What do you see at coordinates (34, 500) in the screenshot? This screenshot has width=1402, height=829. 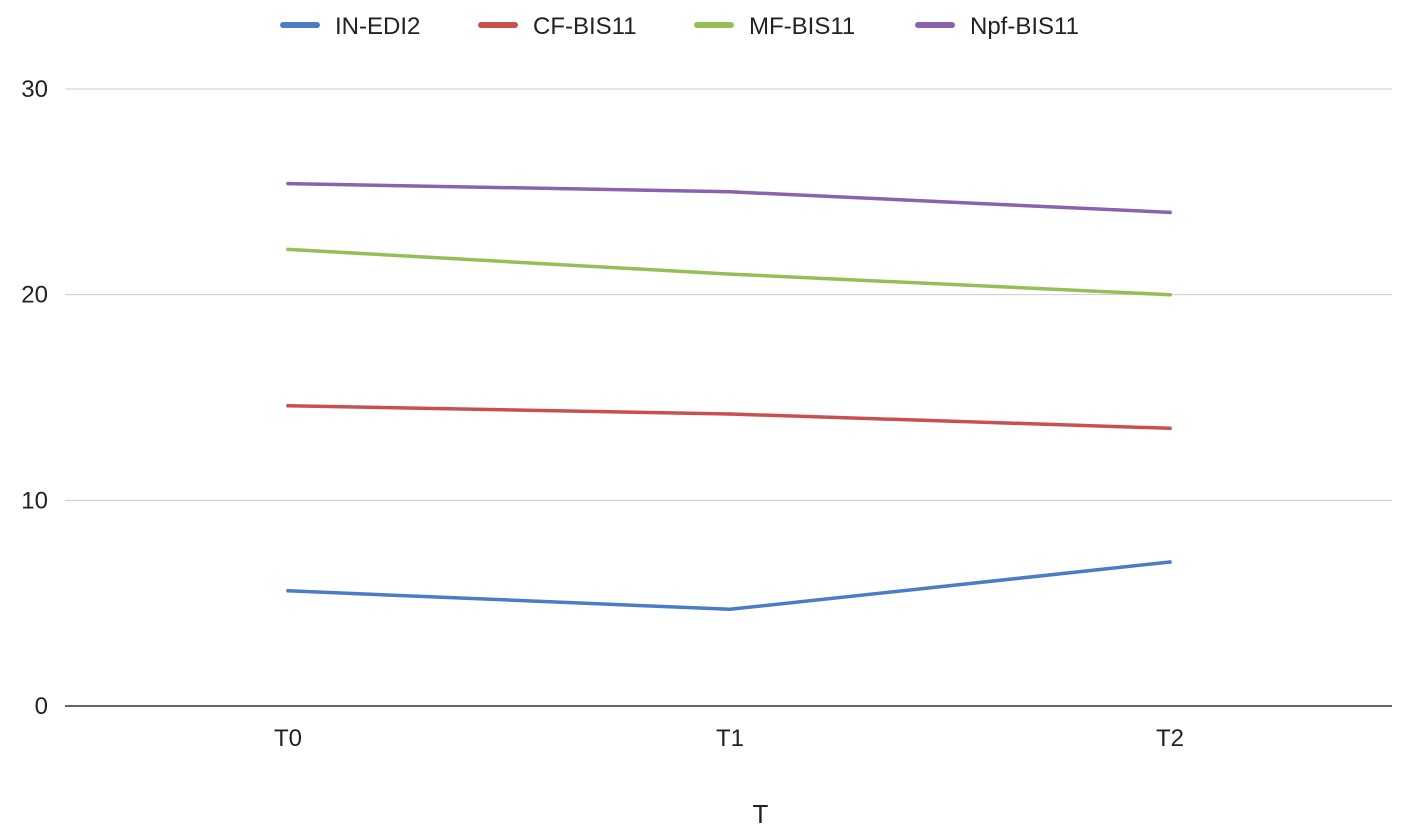 I see `y-tick-label: 10` at bounding box center [34, 500].